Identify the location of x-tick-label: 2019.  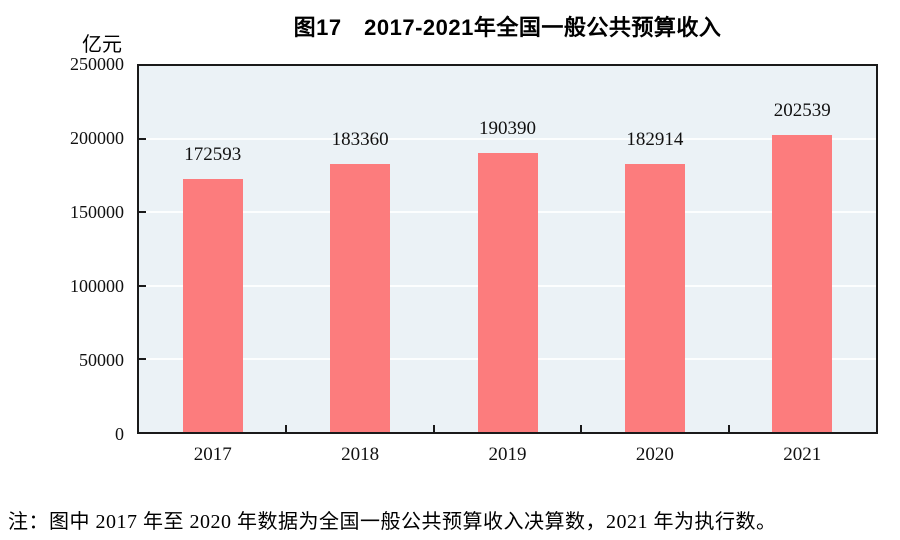
(507, 454).